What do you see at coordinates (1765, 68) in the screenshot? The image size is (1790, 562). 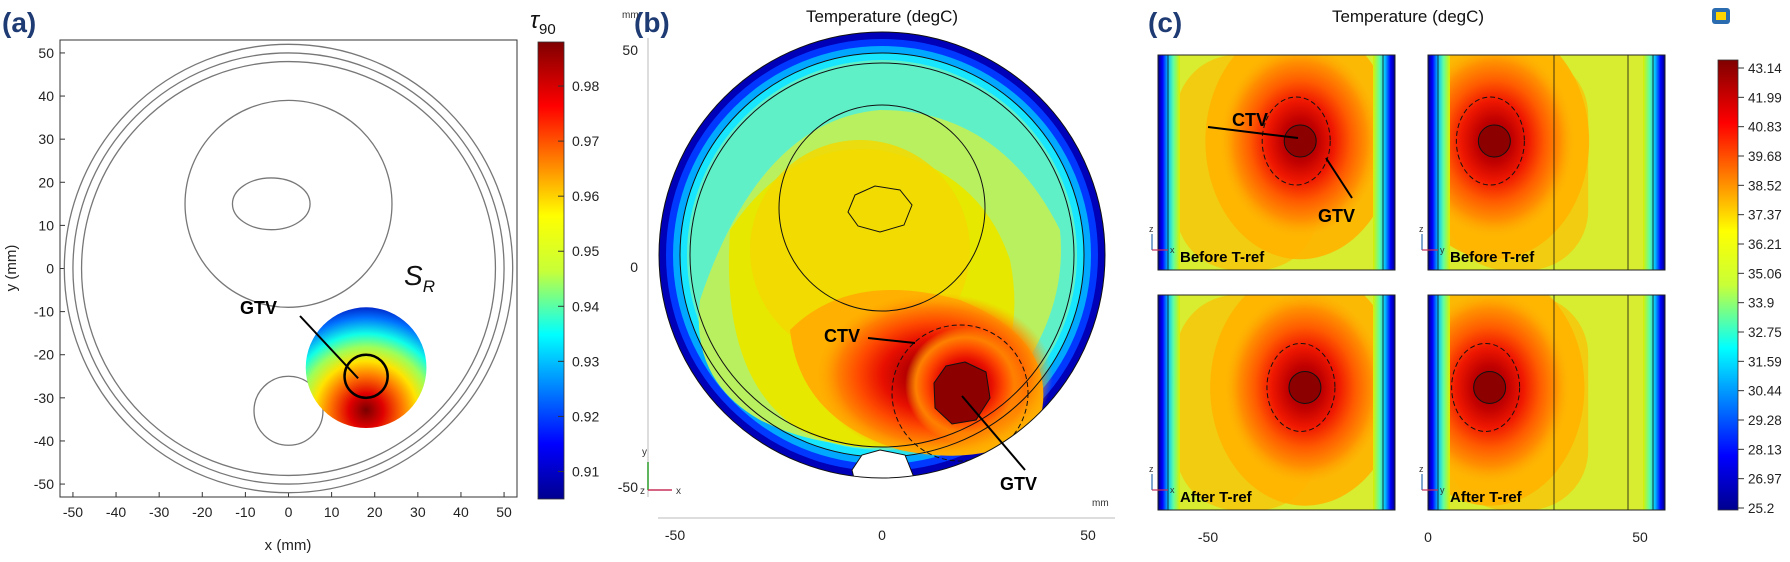 I see `colorbar-c-tick-label: 43.14` at bounding box center [1765, 68].